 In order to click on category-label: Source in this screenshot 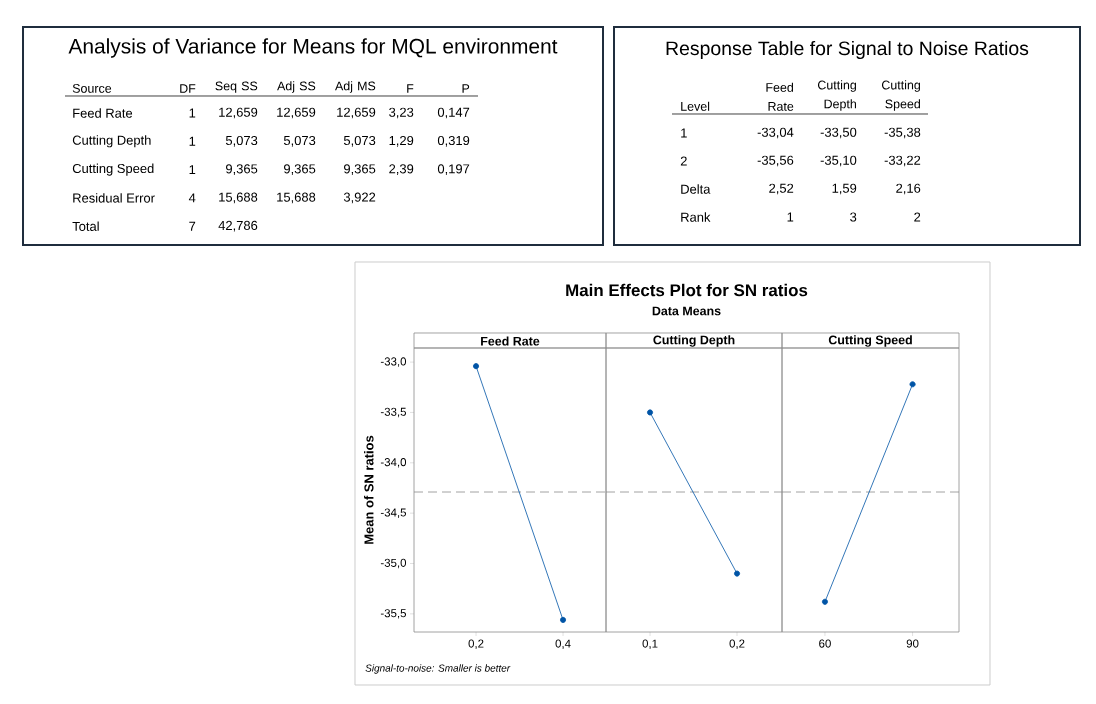, I will do `click(92, 88)`.